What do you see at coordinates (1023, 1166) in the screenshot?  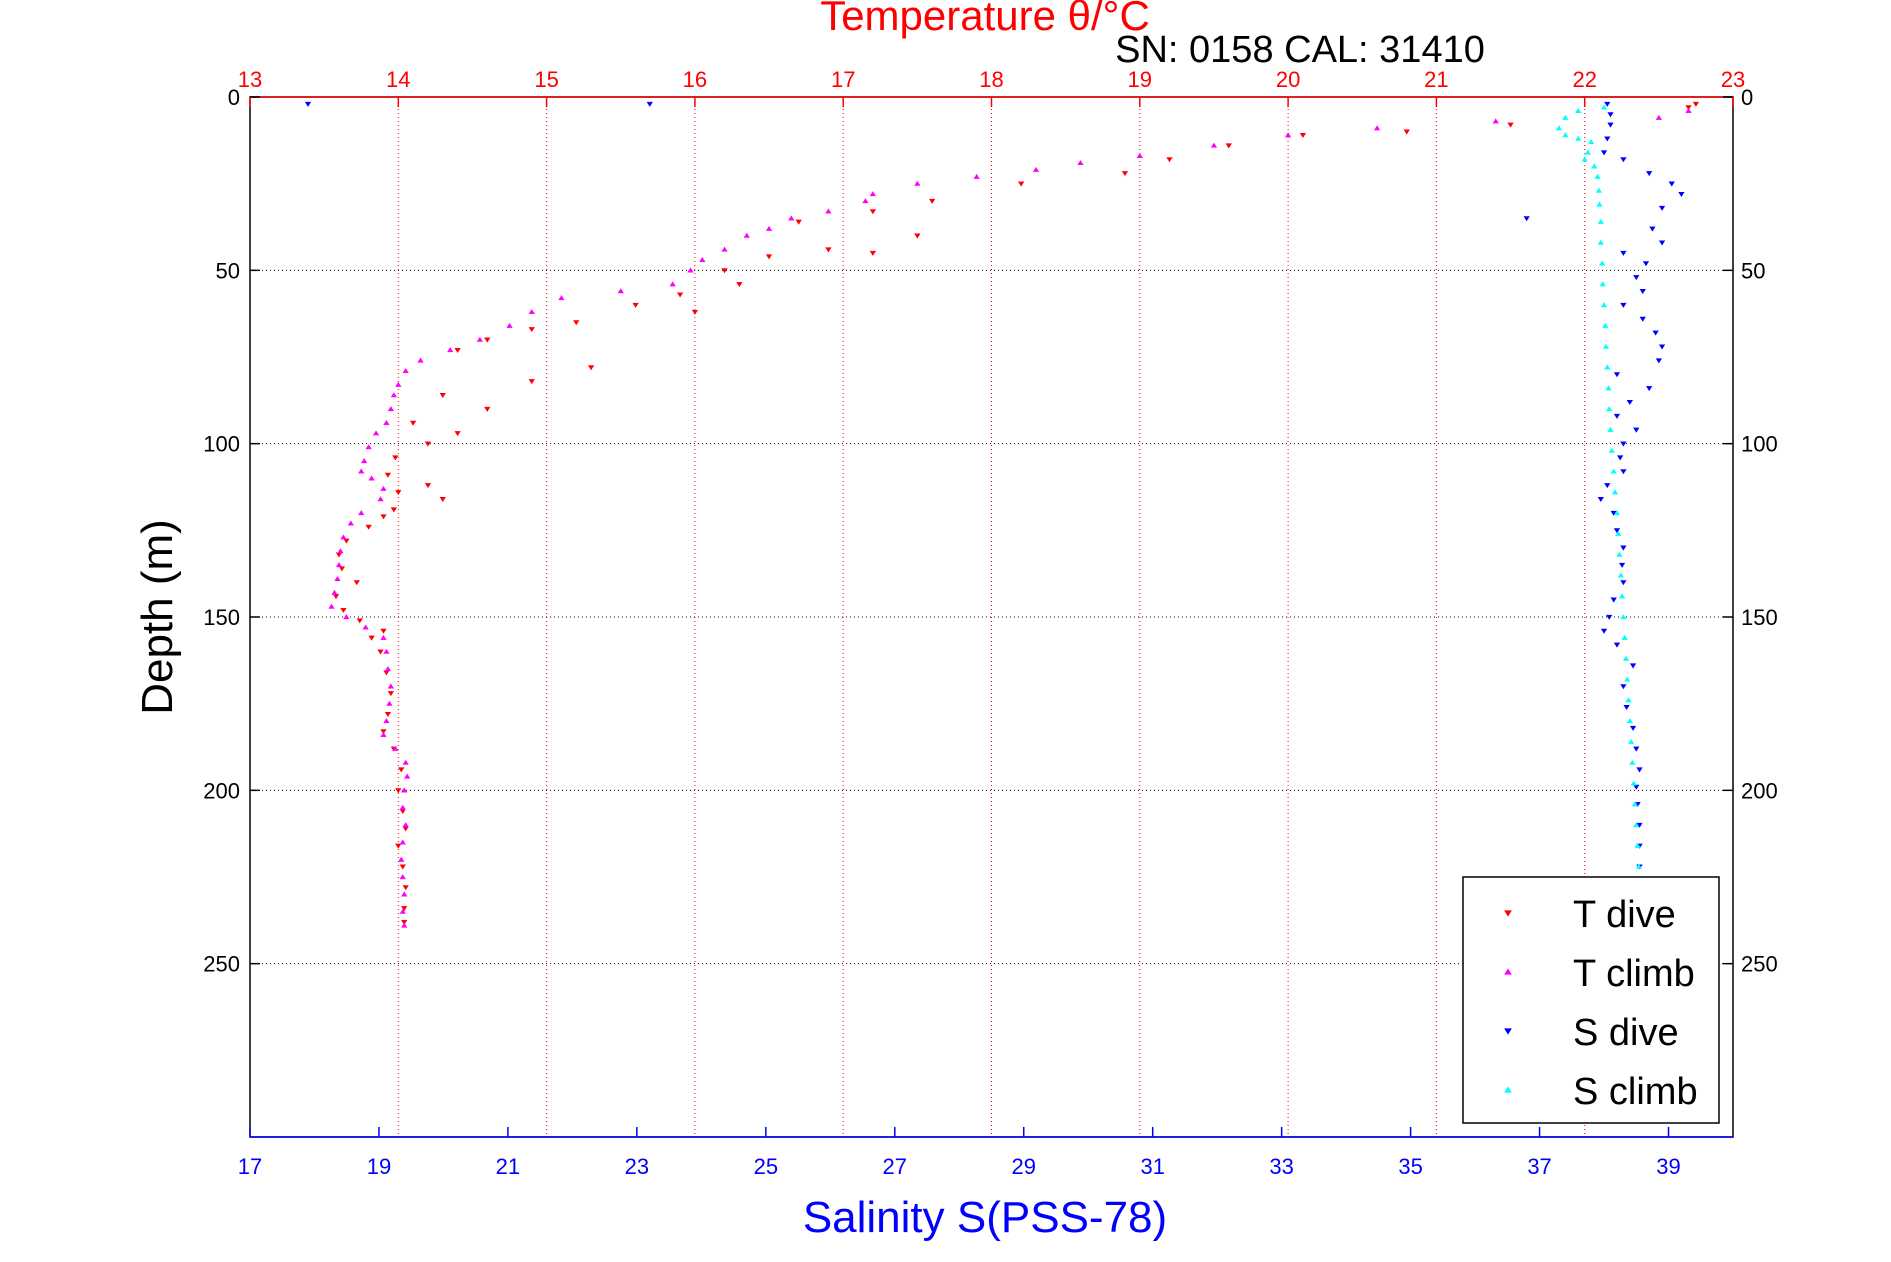 I see `bottom-tick-label: 29` at bounding box center [1023, 1166].